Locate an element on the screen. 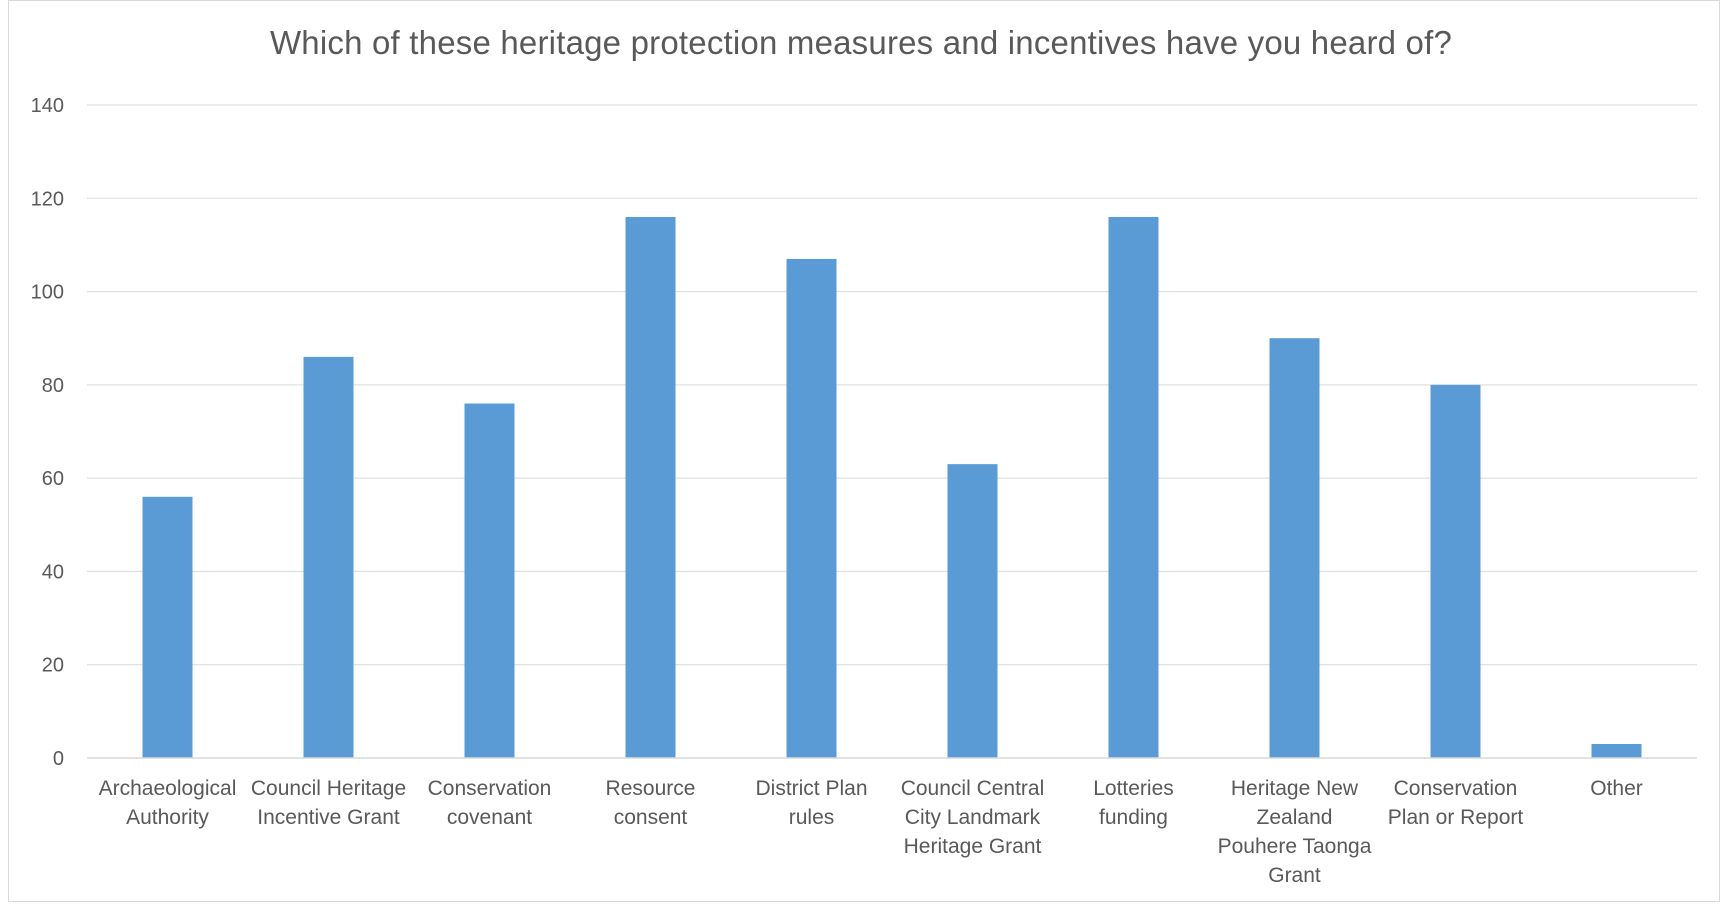 This screenshot has width=1722, height=904. x-tick-label: Council Heritage Incentive Grant is located at coordinates (328, 803).